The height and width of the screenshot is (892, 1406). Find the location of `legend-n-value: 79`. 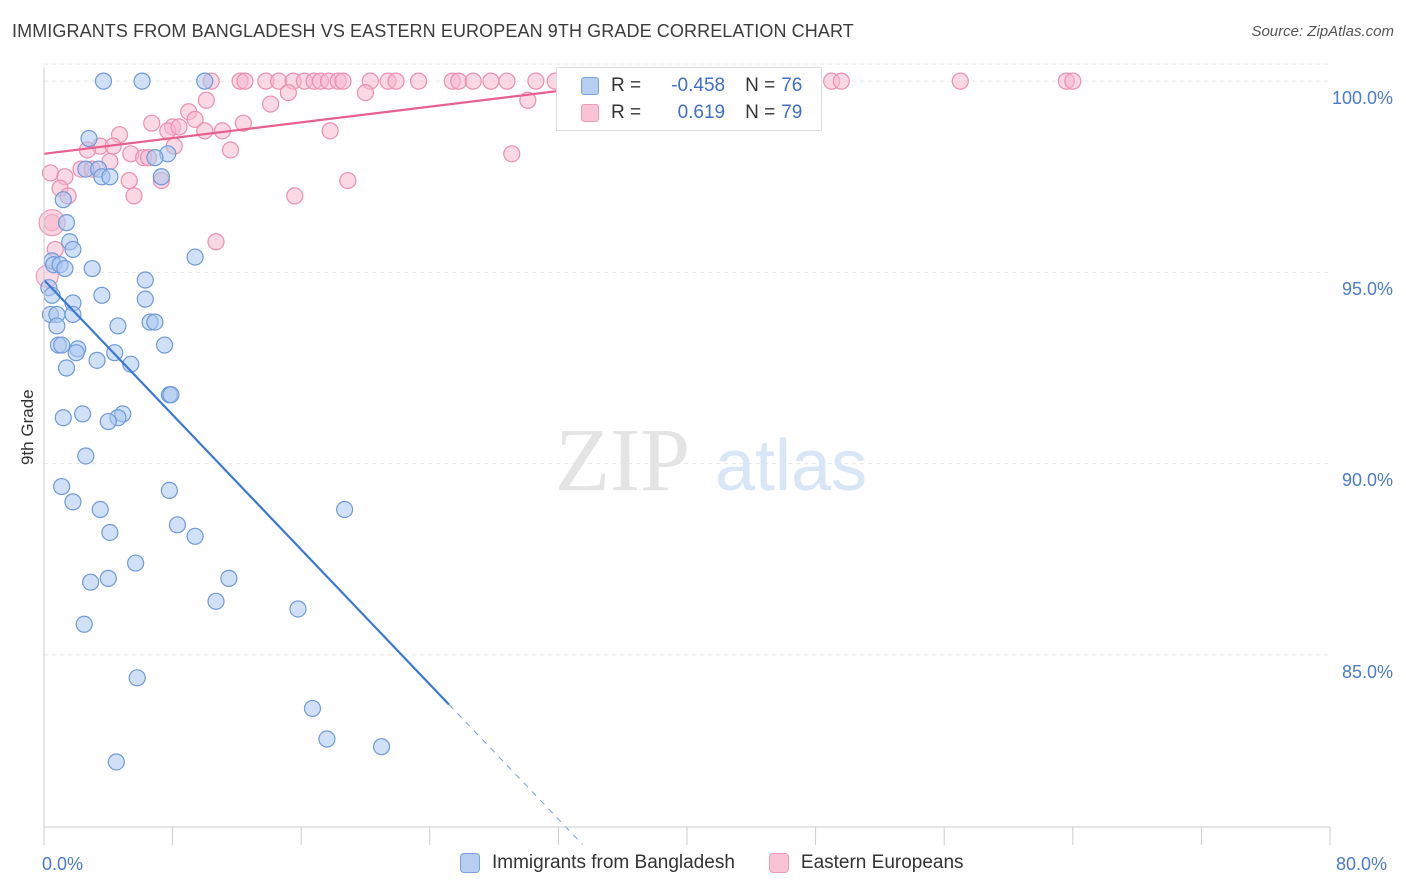

legend-n-value: 79 is located at coordinates (792, 112).